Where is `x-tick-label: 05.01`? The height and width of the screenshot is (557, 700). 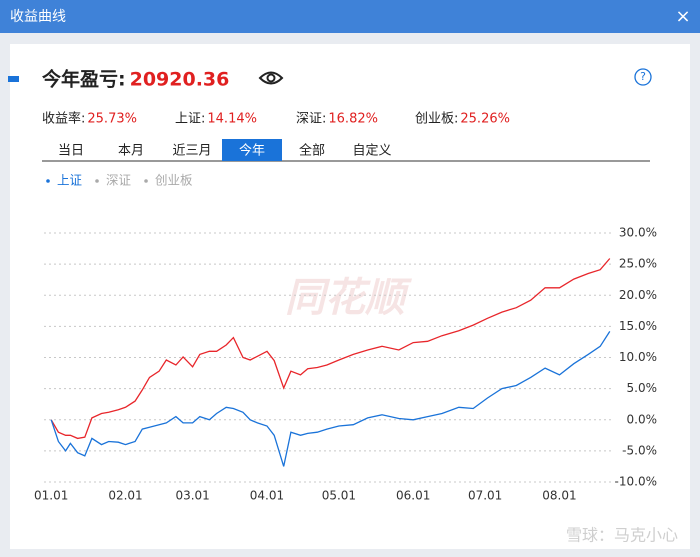
x-tick-label: 05.01 is located at coordinates (339, 496).